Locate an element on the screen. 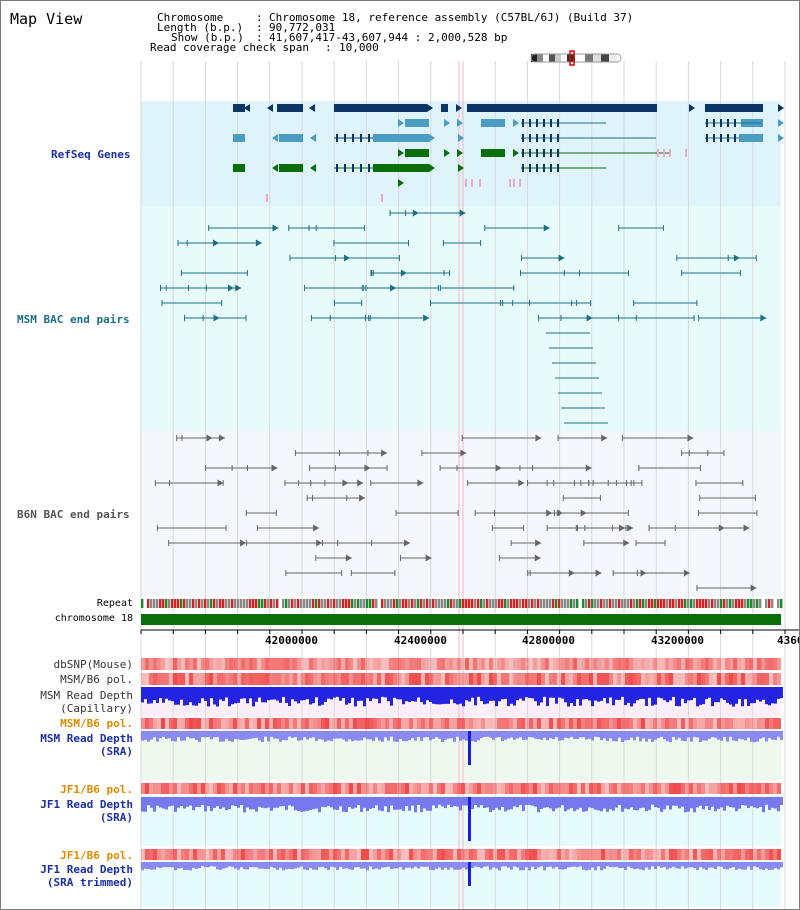  track-label-msm-read-depth: MSM Read Depth is located at coordinates (86, 695).